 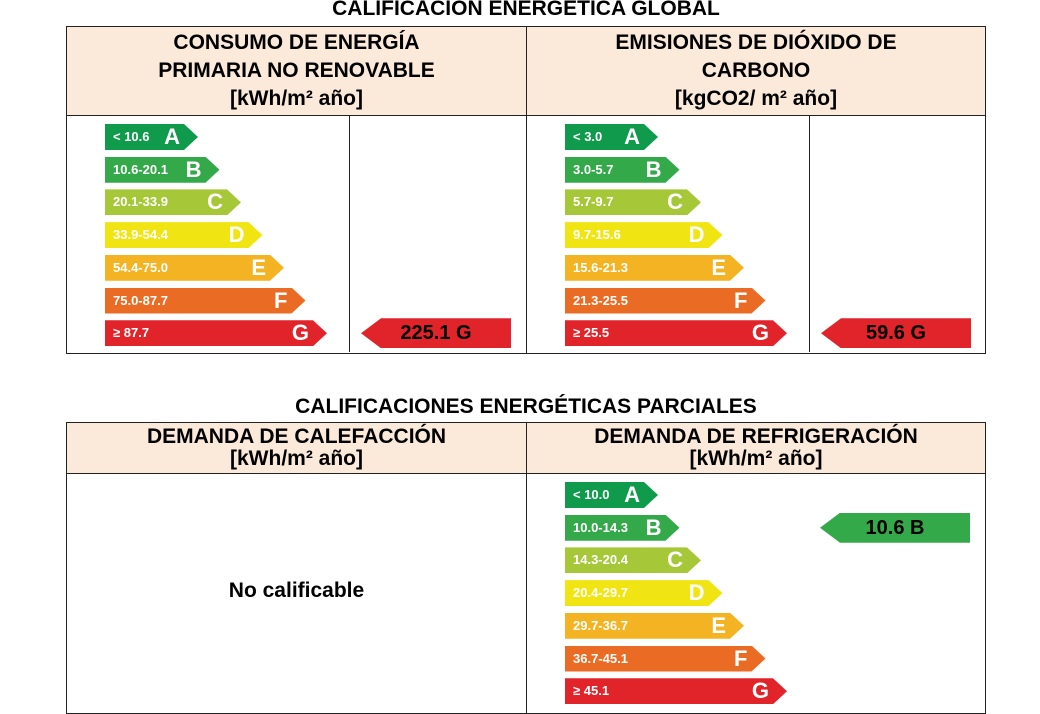 What do you see at coordinates (622, 170) in the screenshot?
I see `rating-bar-b: 3.0-5.7 B` at bounding box center [622, 170].